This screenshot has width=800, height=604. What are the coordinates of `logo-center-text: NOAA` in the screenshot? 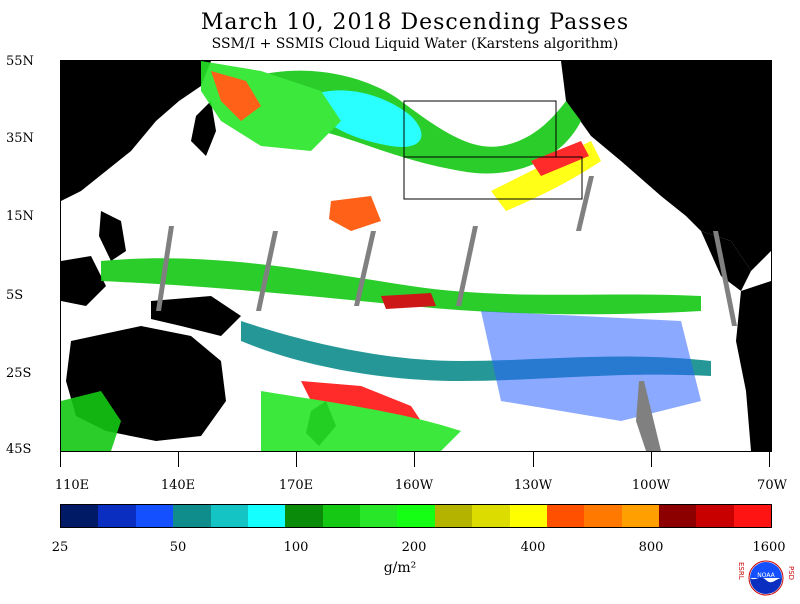 It's located at (766, 575).